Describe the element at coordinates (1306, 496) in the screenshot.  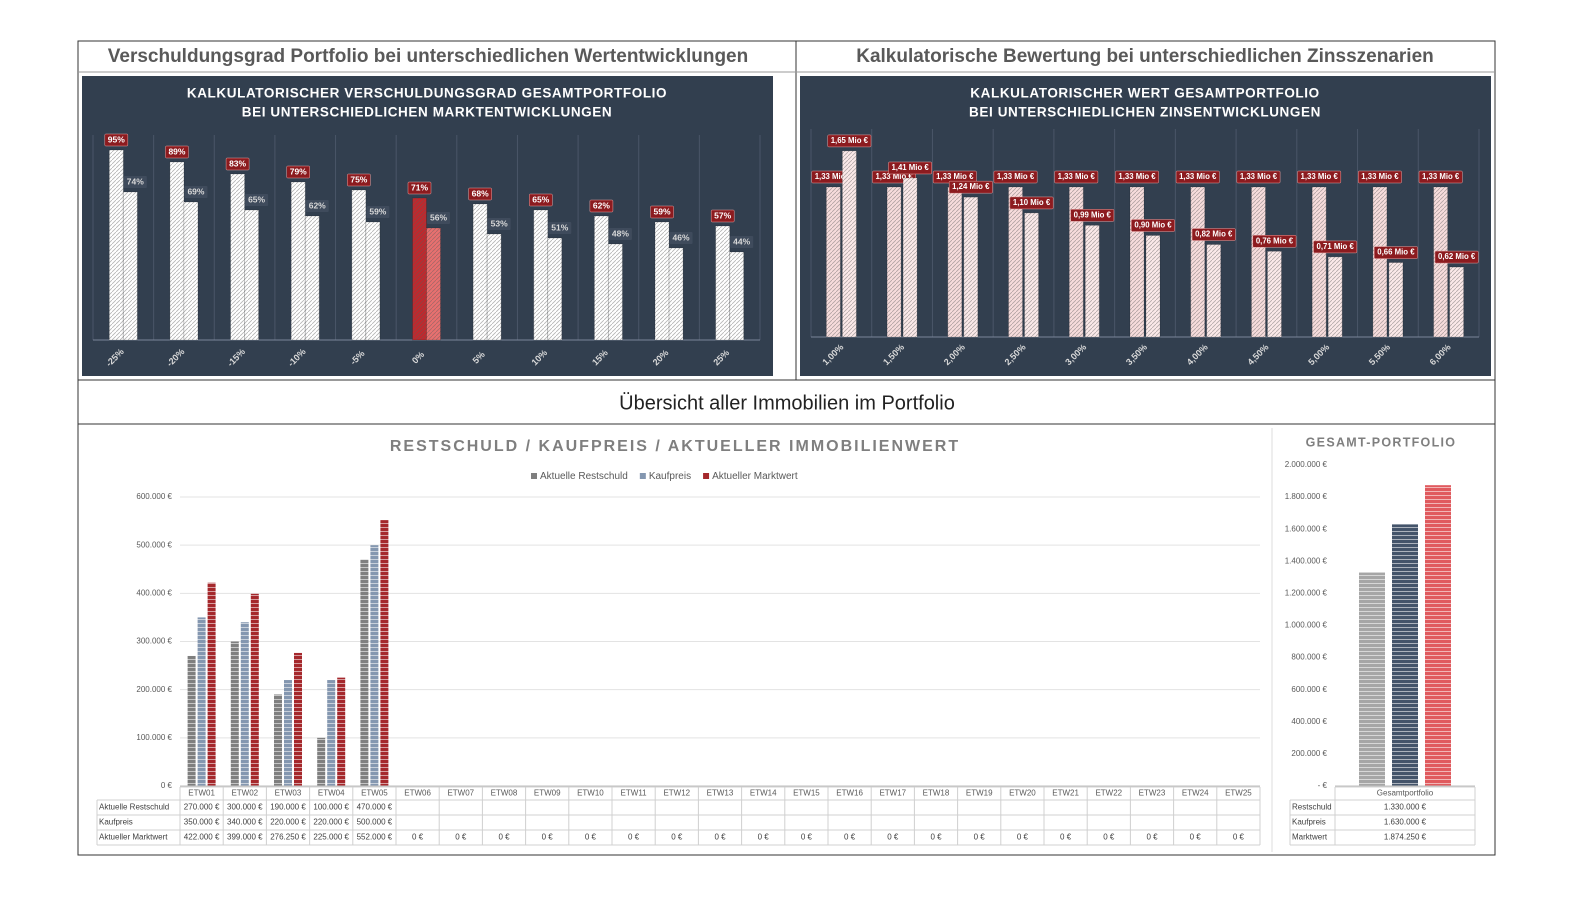
I see `y-tick-label: 1.800.000 €` at that location.